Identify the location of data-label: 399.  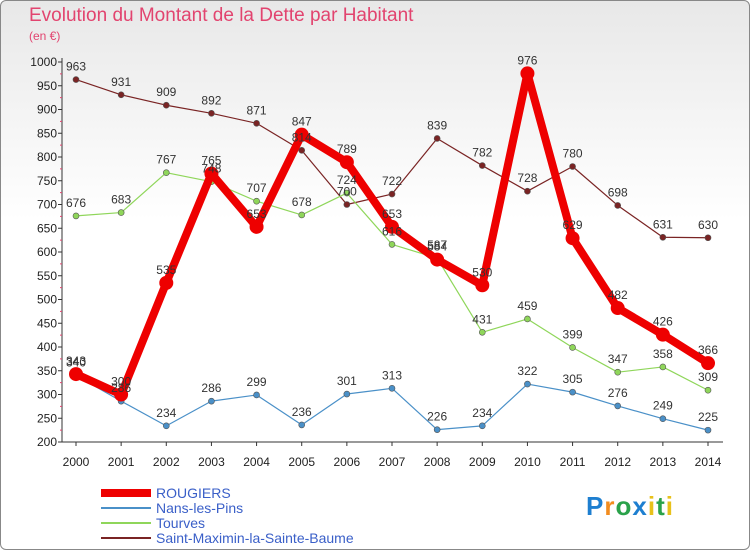
(573, 334).